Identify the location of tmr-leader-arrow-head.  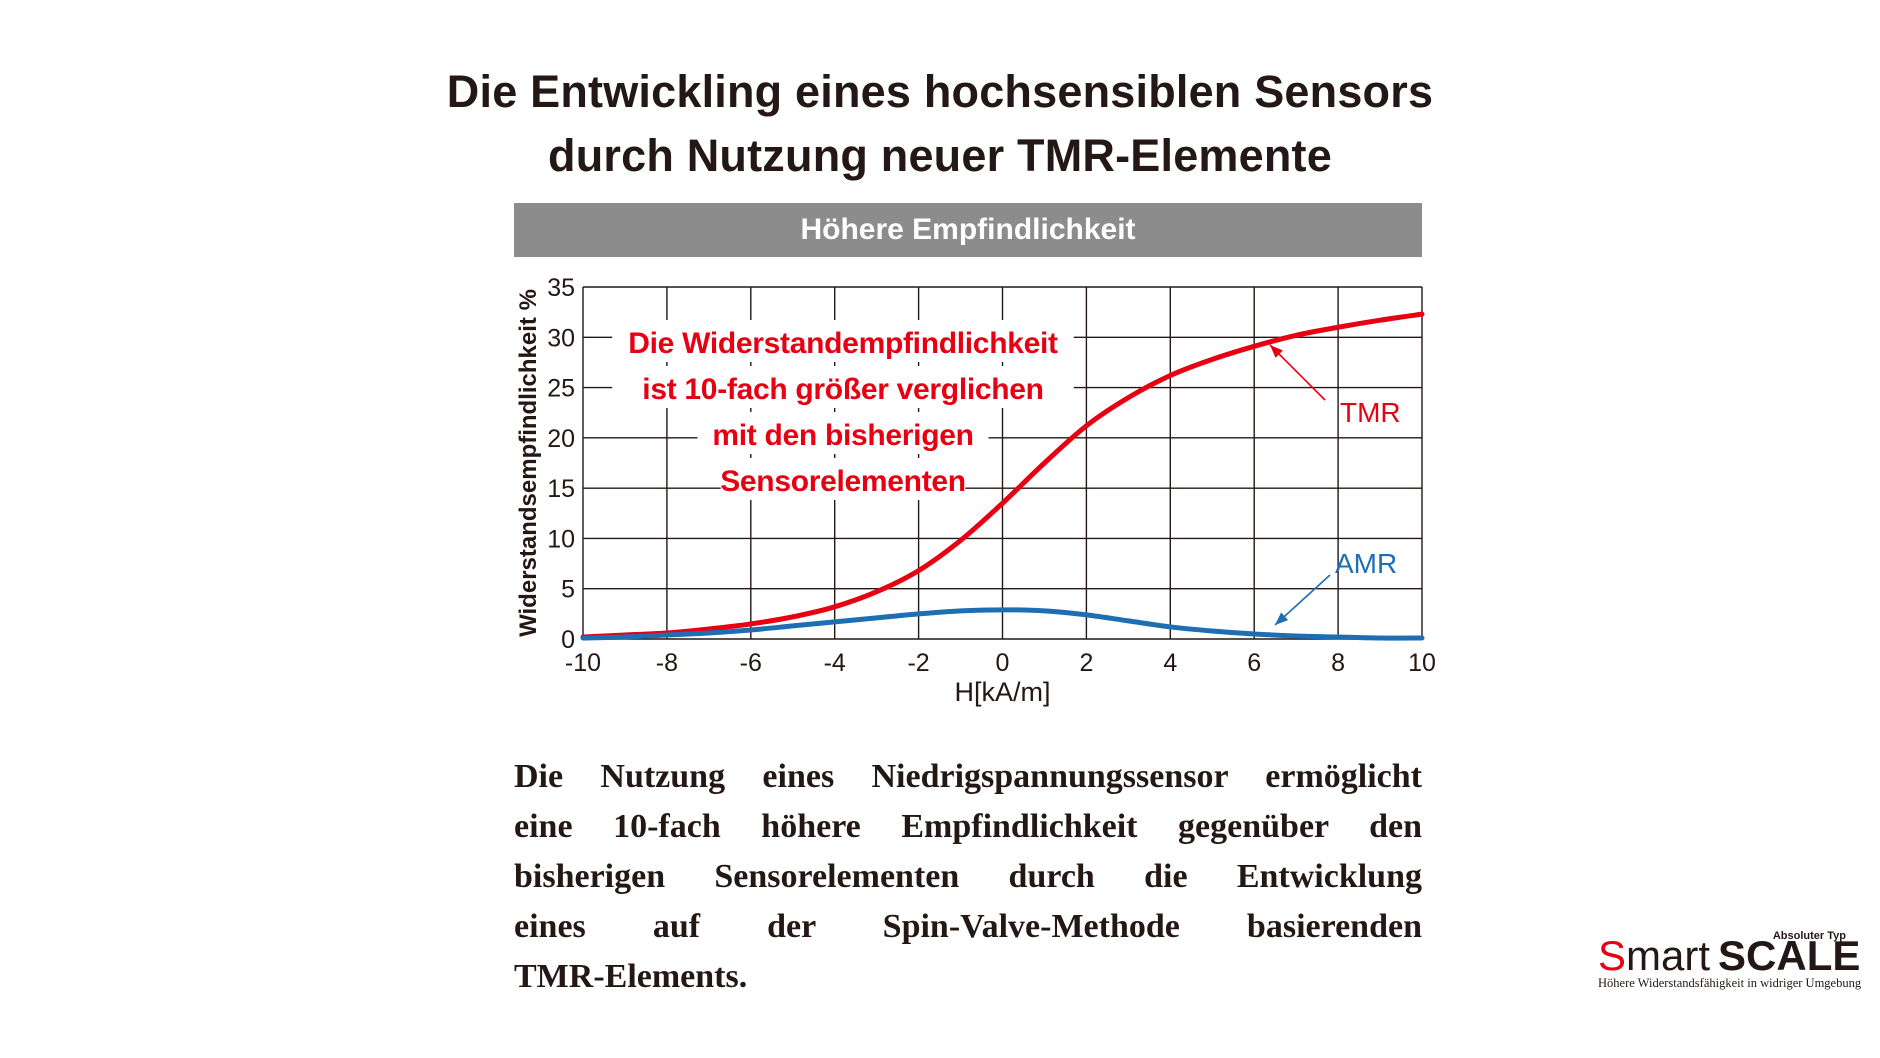
(1276, 351).